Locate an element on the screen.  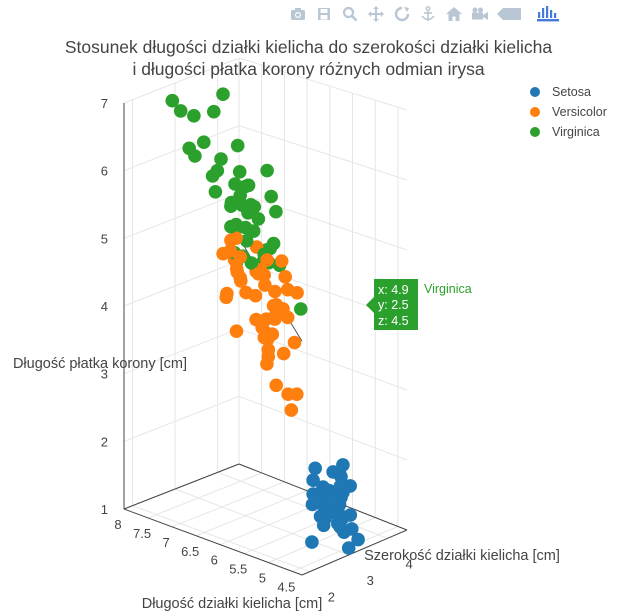
hover-icon is located at coordinates (509, 14).